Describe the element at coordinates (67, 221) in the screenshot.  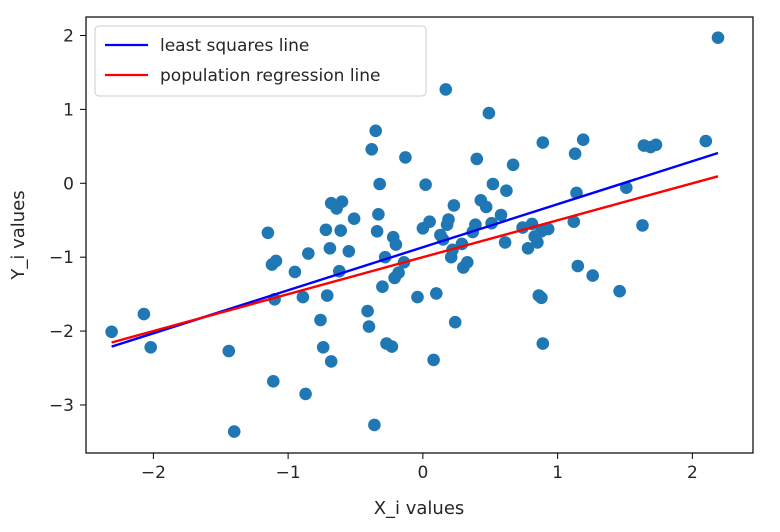
I see `y-axis-ticks: −3 −2 −1 0 1 2` at that location.